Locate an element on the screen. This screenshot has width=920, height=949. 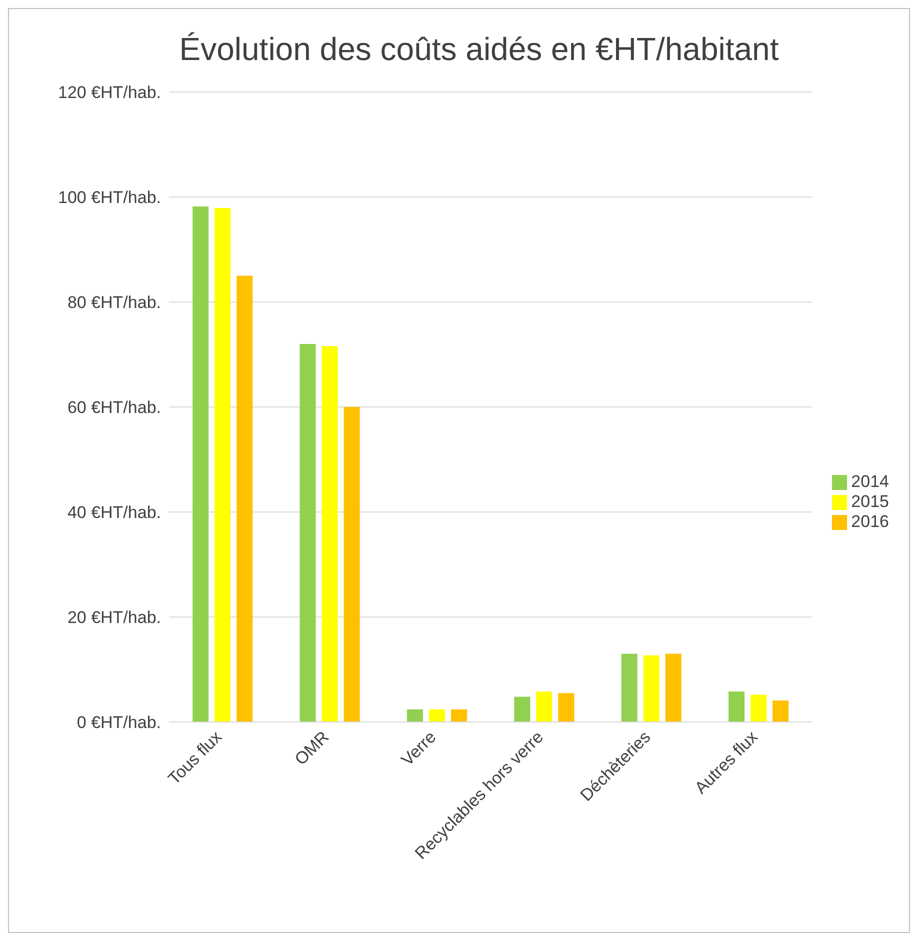
y-tick-label: 0 €HT/hab. is located at coordinates (118, 722).